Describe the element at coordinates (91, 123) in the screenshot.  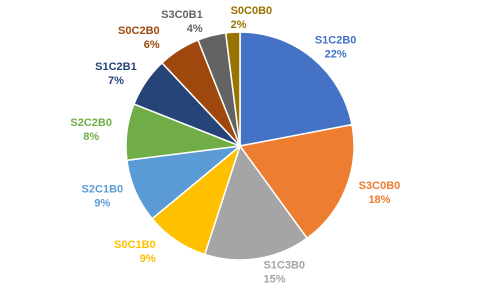
I see `slice-label: S2C2B0` at that location.